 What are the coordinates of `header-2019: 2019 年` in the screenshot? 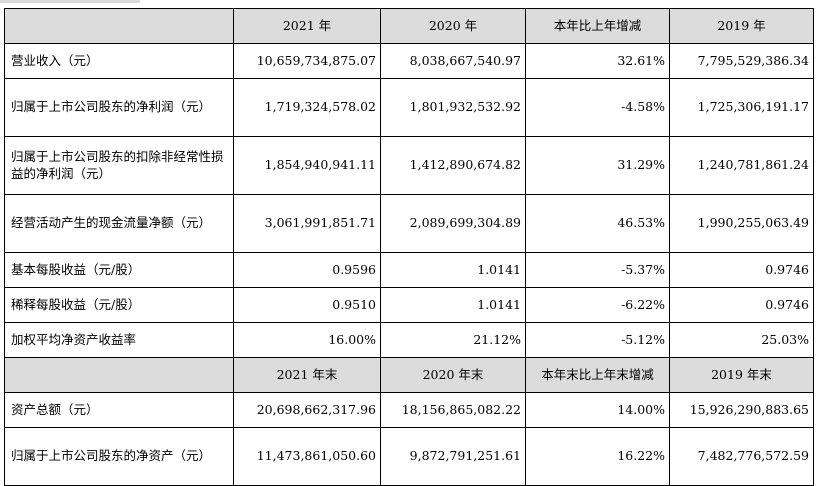 It's located at (741, 26).